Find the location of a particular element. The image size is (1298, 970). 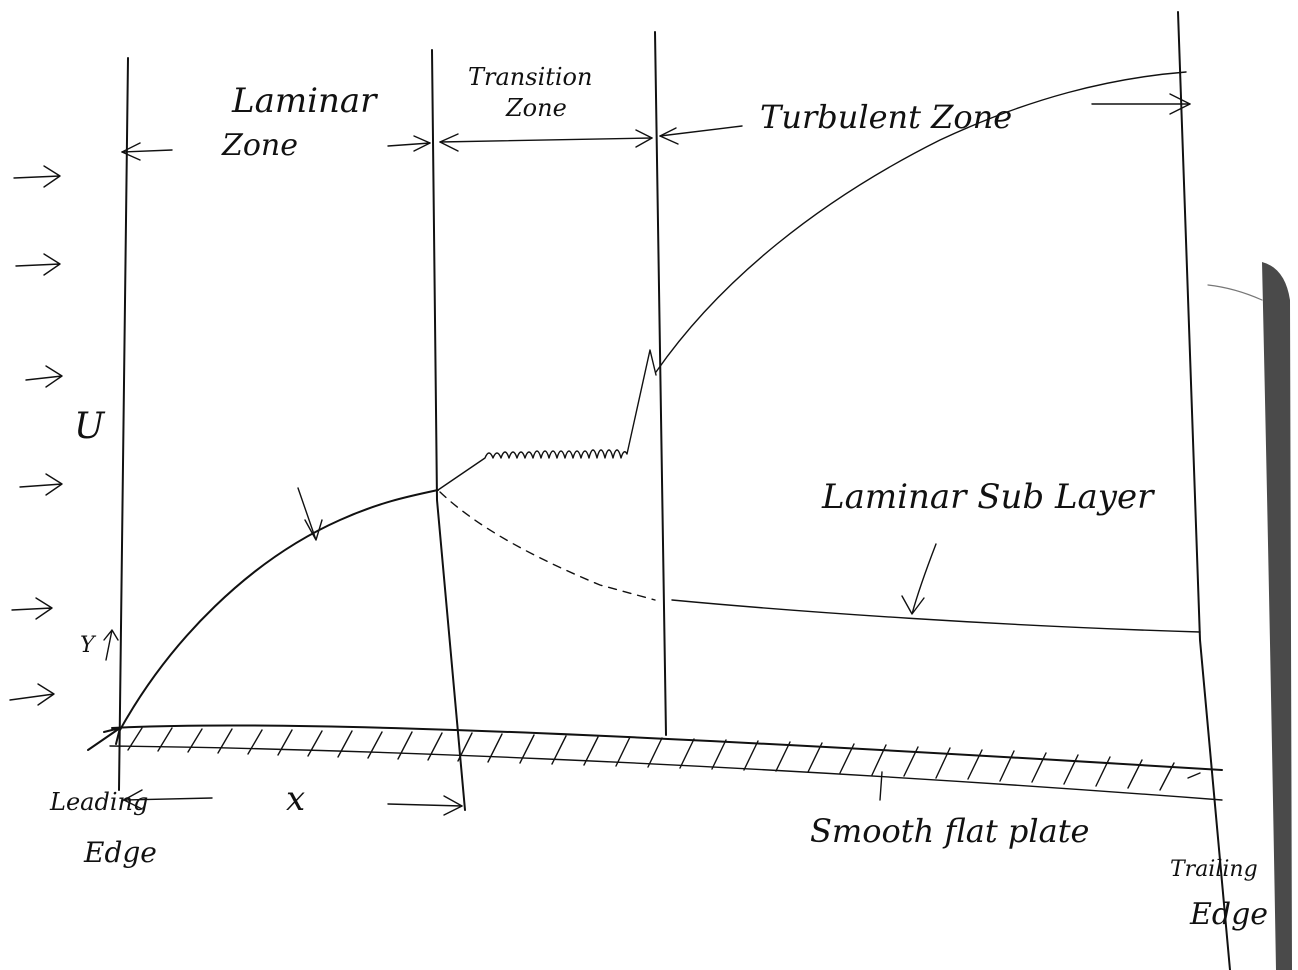

y-axis-label: Y is located at coordinates (88, 645).